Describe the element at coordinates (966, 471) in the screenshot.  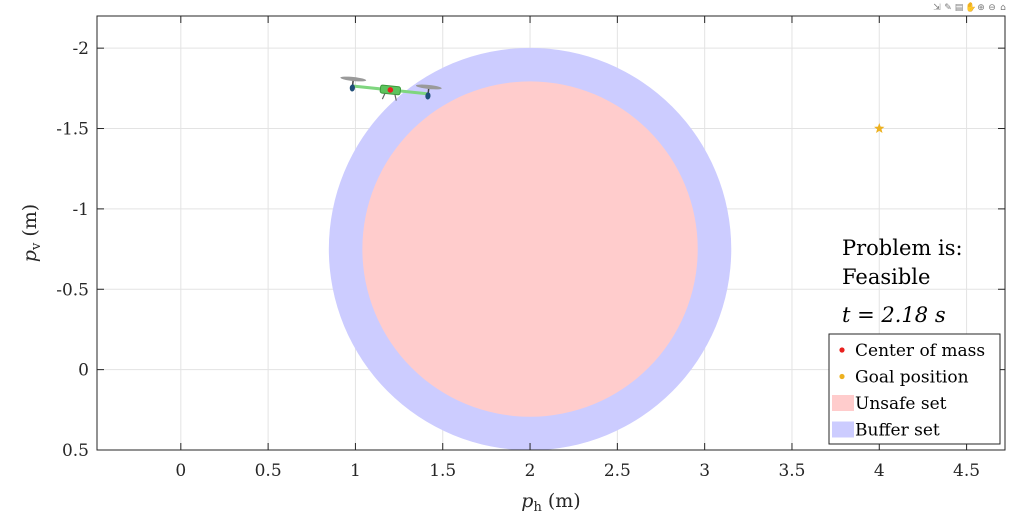
I see `x-tick-label: 4.5` at that location.